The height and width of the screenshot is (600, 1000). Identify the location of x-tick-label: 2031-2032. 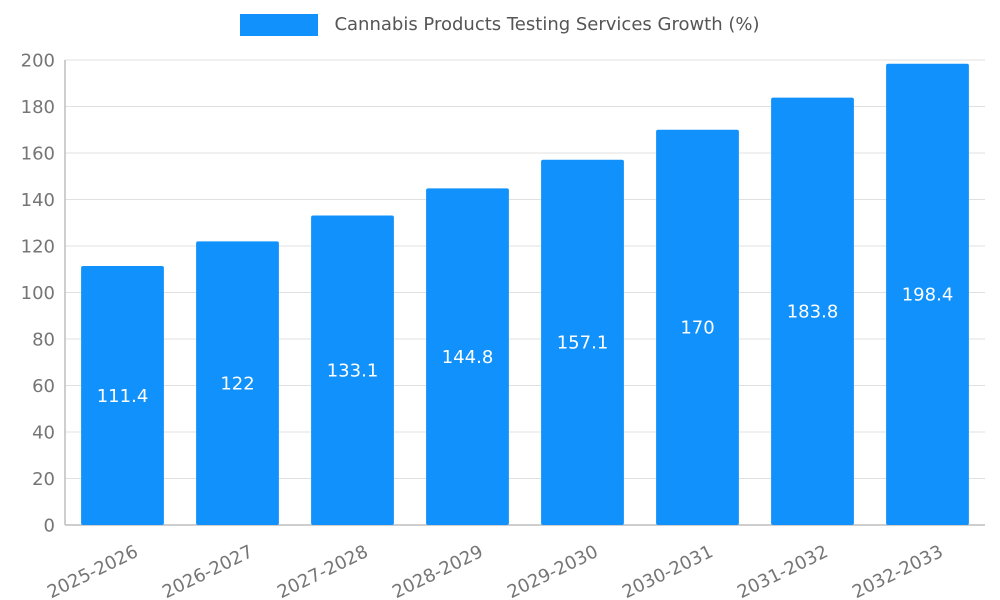
(782, 570).